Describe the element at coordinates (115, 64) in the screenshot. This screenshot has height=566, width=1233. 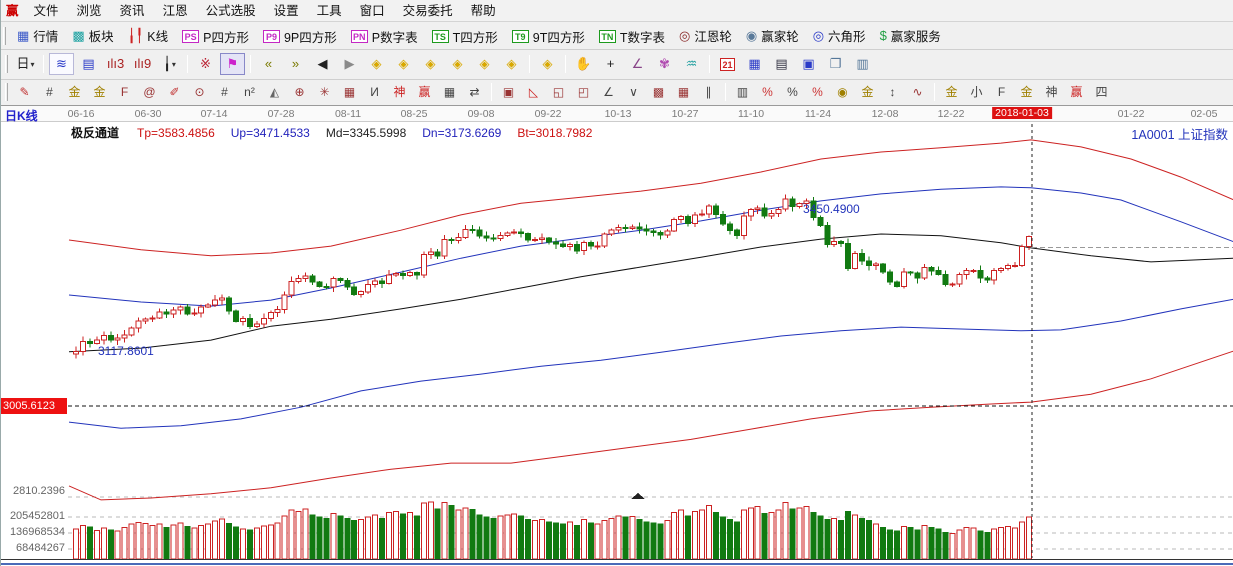
I see `wave3-tool-button: ılı3` at that location.